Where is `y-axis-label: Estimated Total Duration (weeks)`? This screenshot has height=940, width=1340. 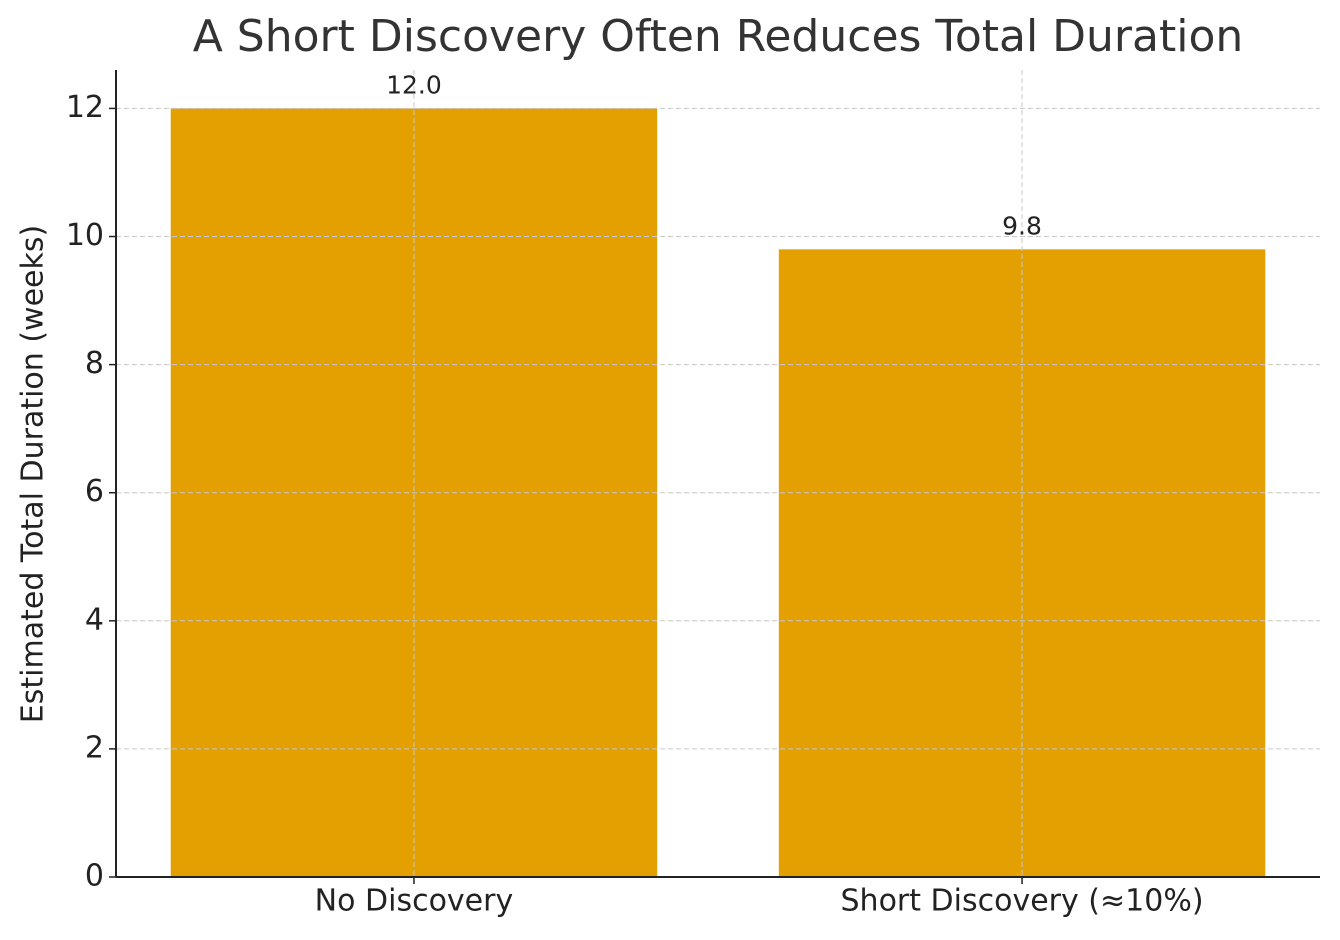 y-axis-label: Estimated Total Duration (weeks) is located at coordinates (33, 474).